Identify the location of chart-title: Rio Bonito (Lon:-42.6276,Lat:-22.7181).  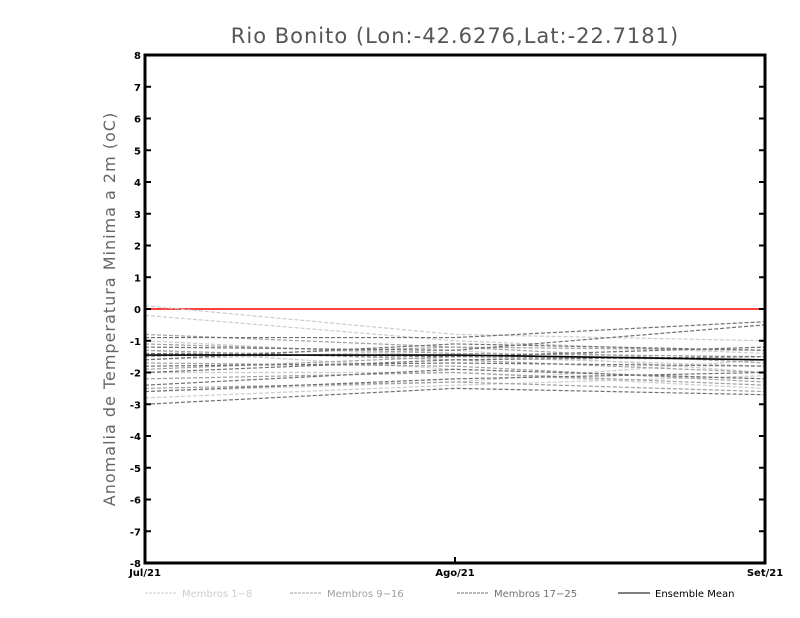
(455, 36).